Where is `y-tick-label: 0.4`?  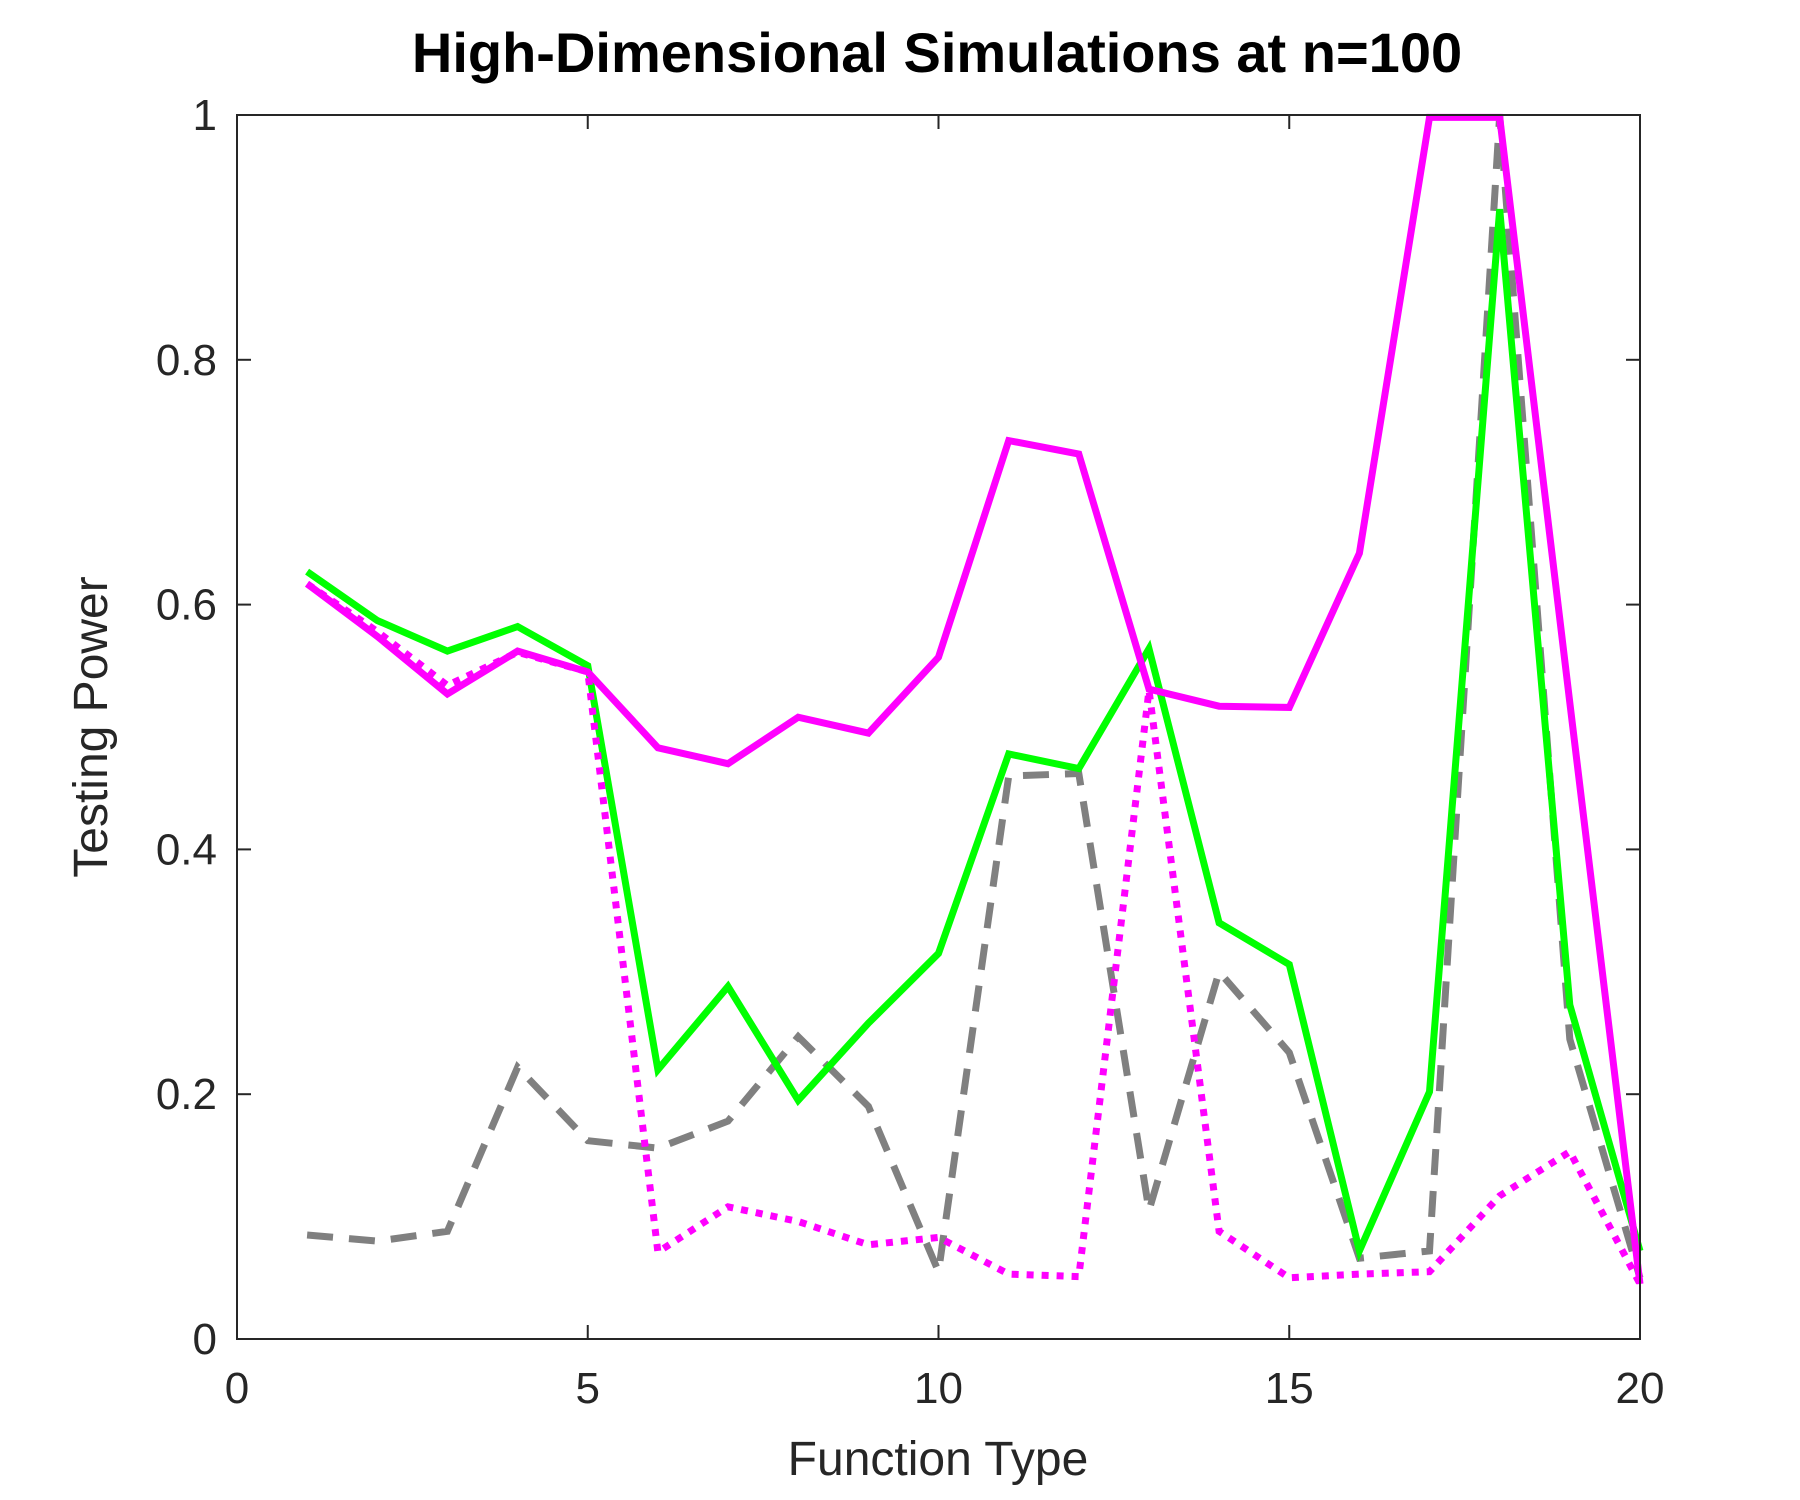 y-tick-label: 0.4 is located at coordinates (186, 849).